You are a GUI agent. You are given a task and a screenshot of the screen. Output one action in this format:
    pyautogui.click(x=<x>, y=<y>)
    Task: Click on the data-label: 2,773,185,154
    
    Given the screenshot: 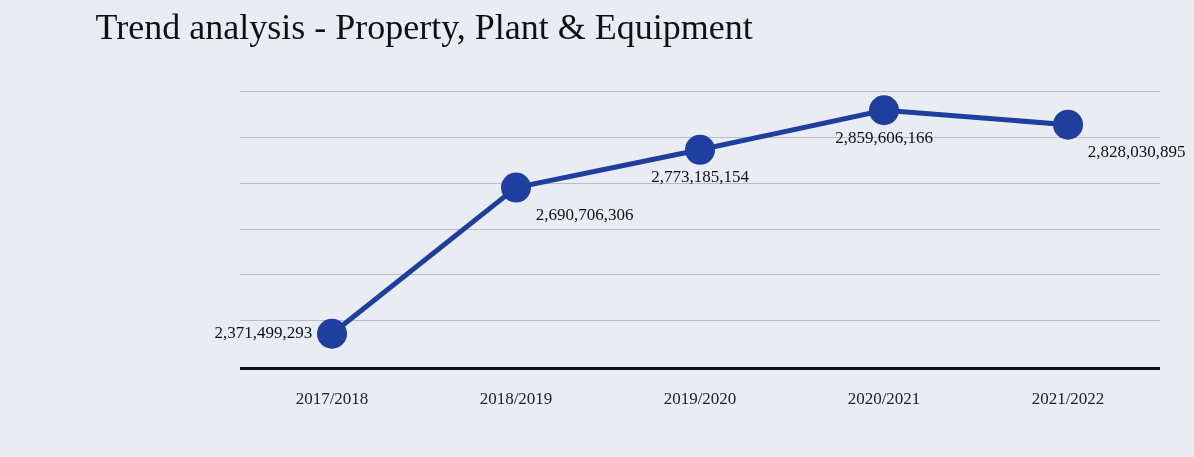 What is the action you would take?
    pyautogui.click(x=700, y=177)
    